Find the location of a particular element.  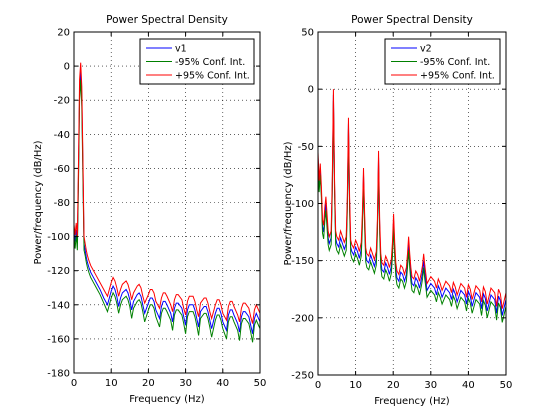

y-tick-label: -40 is located at coordinates (62, 135).